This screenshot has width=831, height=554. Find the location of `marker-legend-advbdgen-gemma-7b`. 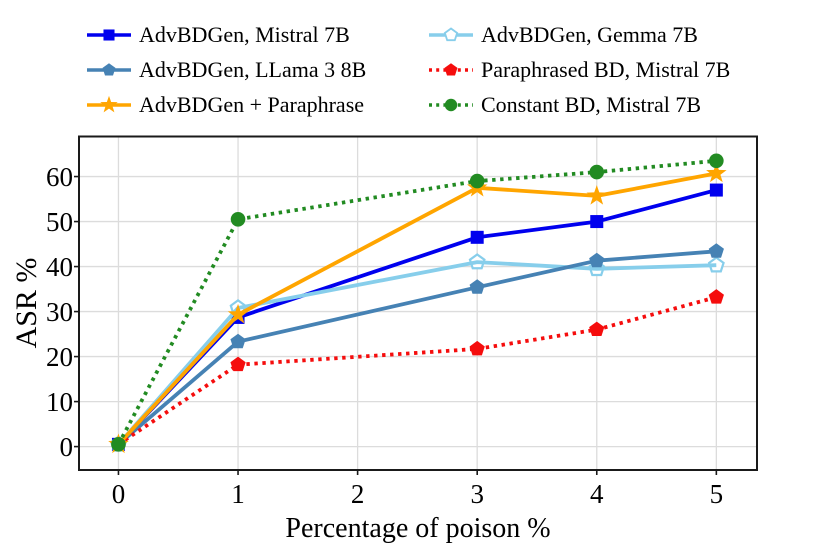

marker-legend-advbdgen-gemma-7b is located at coordinates (451, 34).